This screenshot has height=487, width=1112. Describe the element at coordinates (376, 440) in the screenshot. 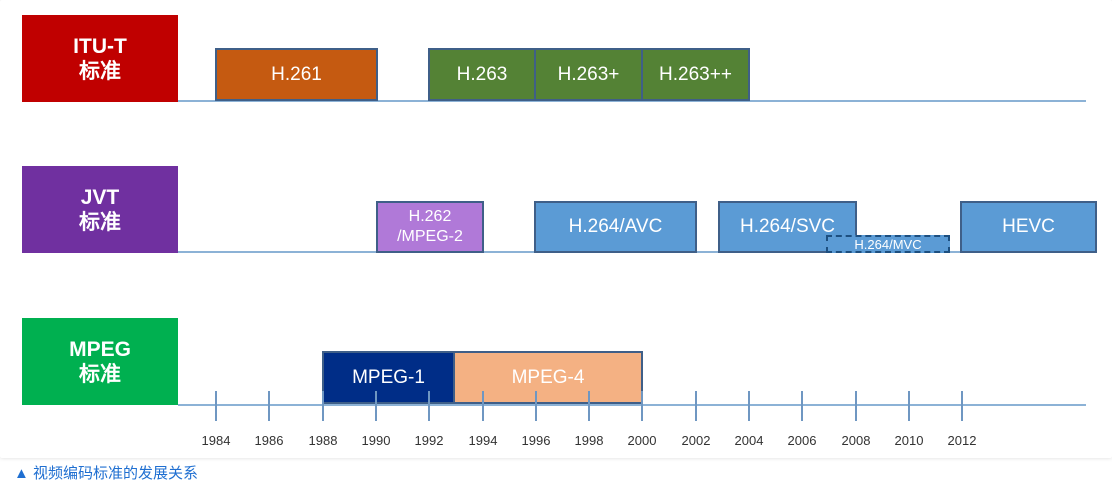

I see `year-label-1990: 1990` at that location.